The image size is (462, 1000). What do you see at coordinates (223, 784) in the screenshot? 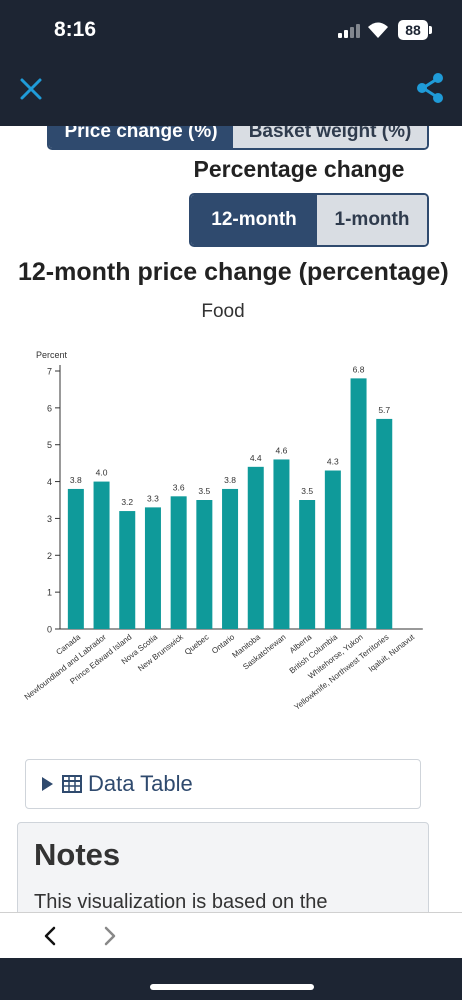
I see `data-table-toggle: Data Table` at bounding box center [223, 784].